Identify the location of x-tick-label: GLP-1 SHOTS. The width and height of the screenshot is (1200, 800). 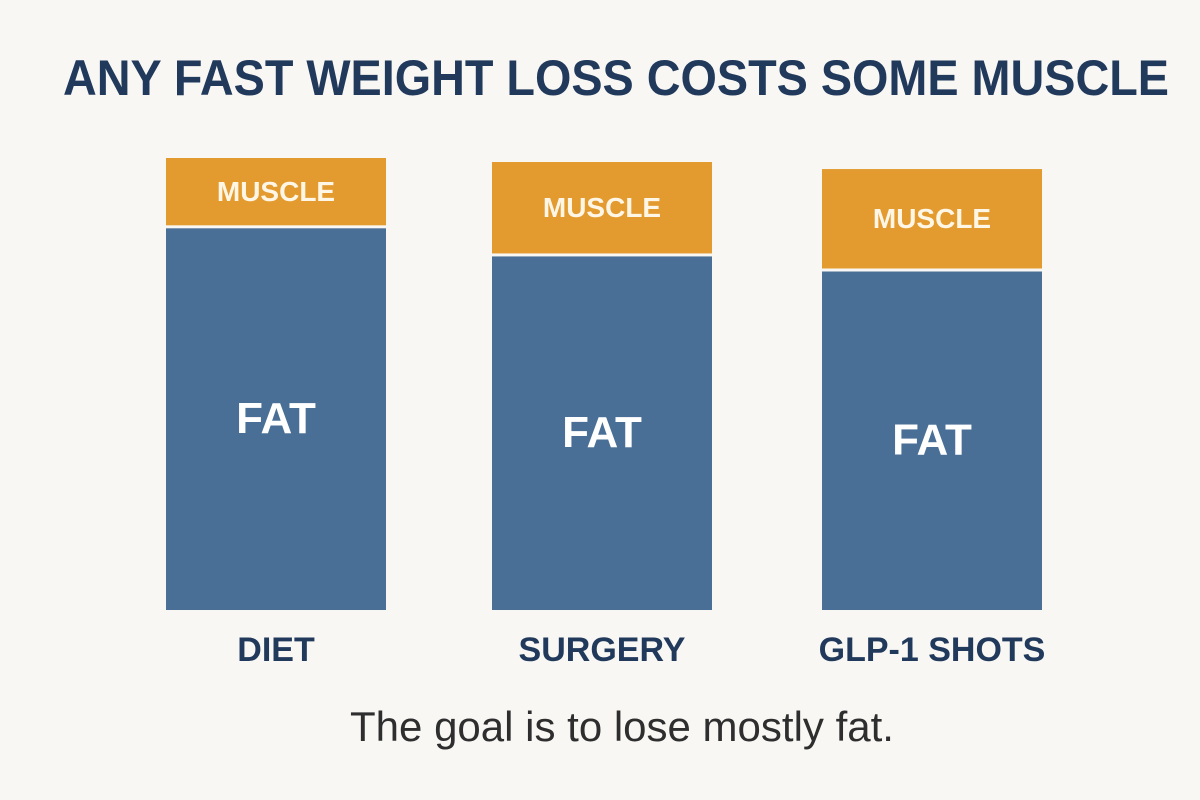
(932, 650).